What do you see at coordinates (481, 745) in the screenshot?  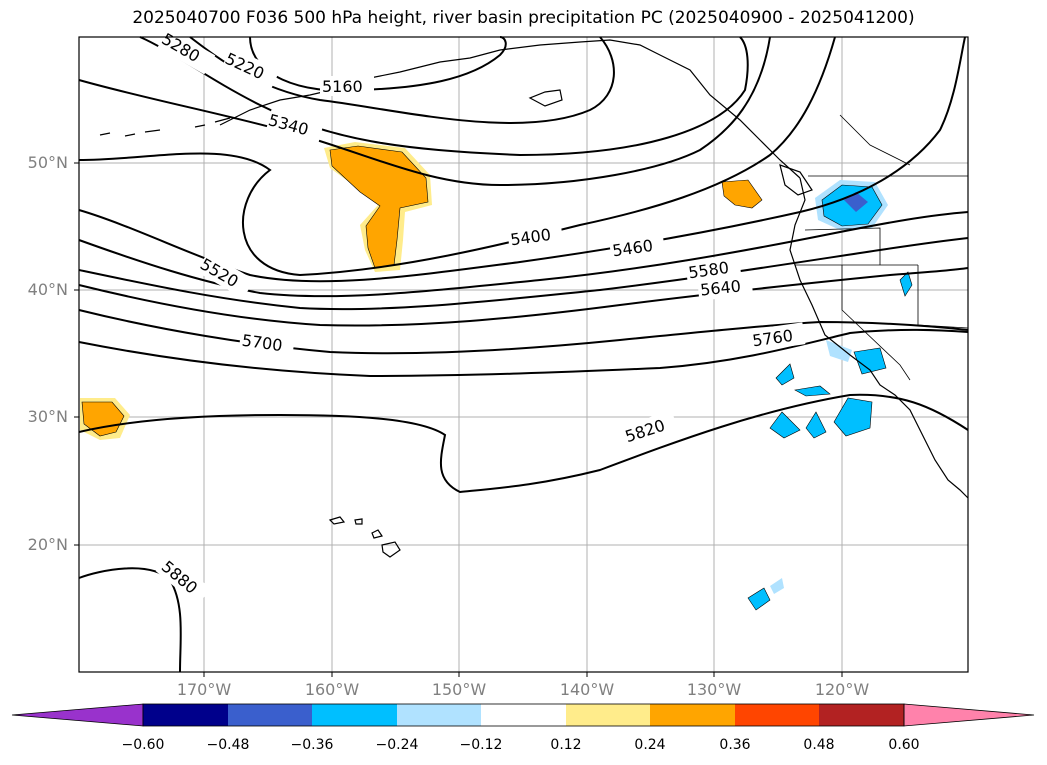 I see `colorbar-tick: −0.12` at bounding box center [481, 745].